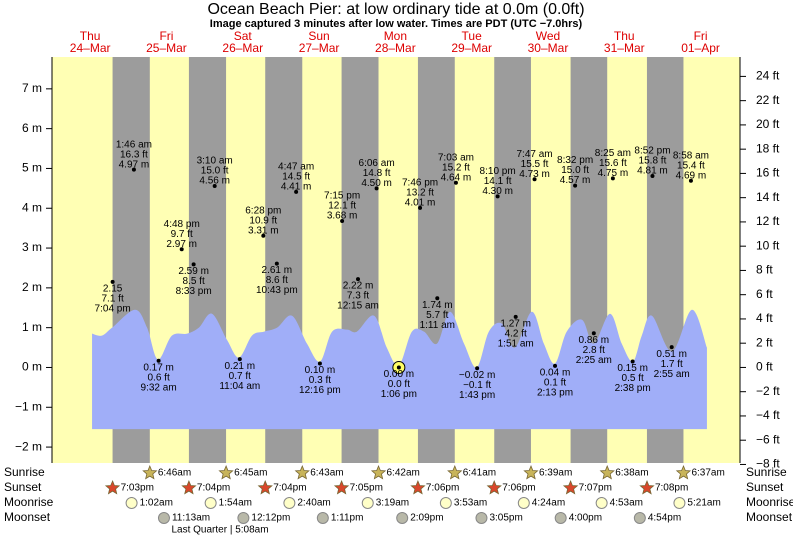  Describe the element at coordinates (691, 165) in the screenshot. I see `extreme-label: 15.4 ft` at that location.